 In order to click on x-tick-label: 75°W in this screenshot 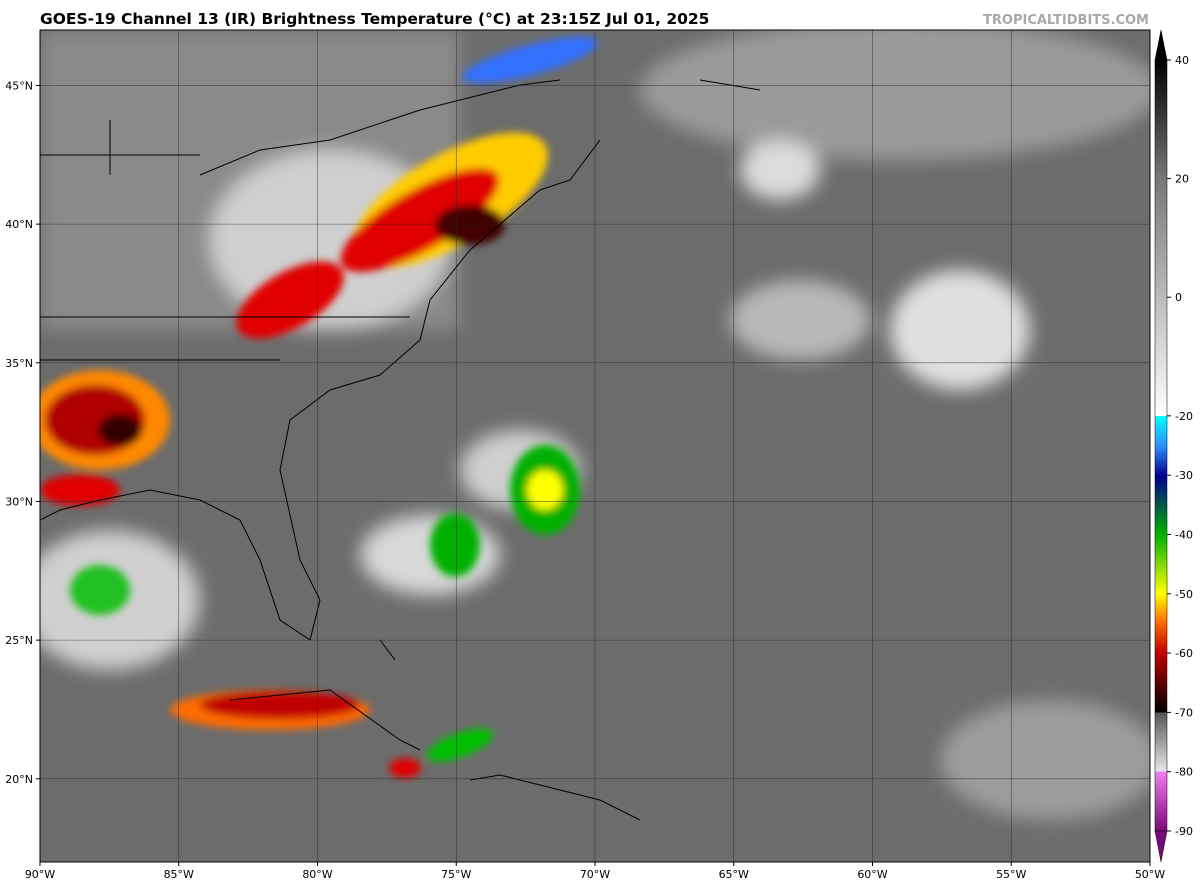, I will do `click(456, 874)`.